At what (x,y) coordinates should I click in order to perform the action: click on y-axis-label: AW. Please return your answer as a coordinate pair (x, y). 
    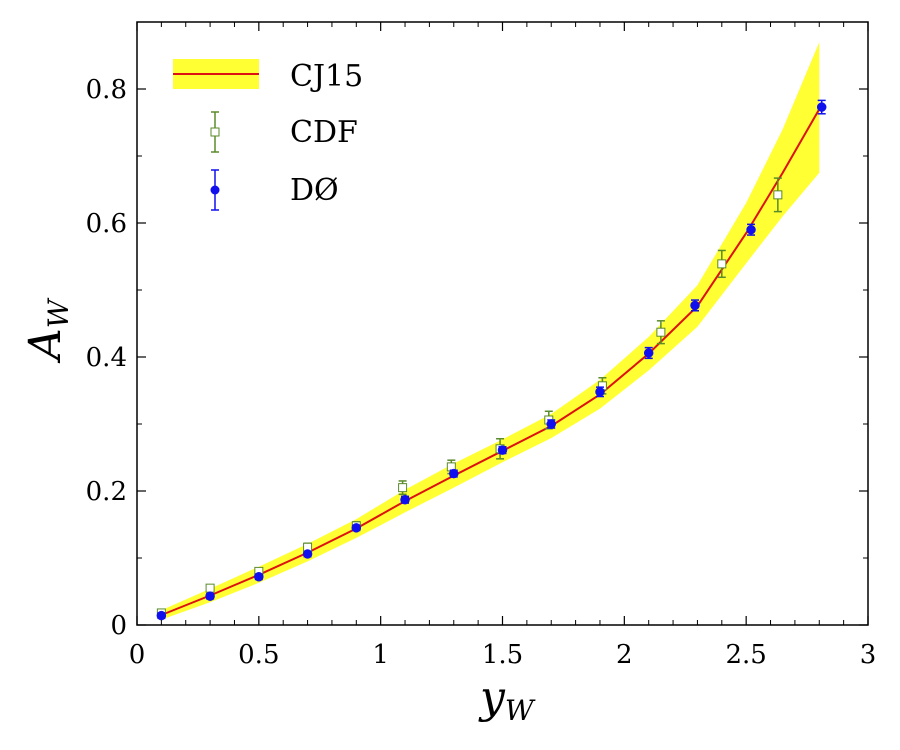
    Looking at the image, I should click on (47, 330).